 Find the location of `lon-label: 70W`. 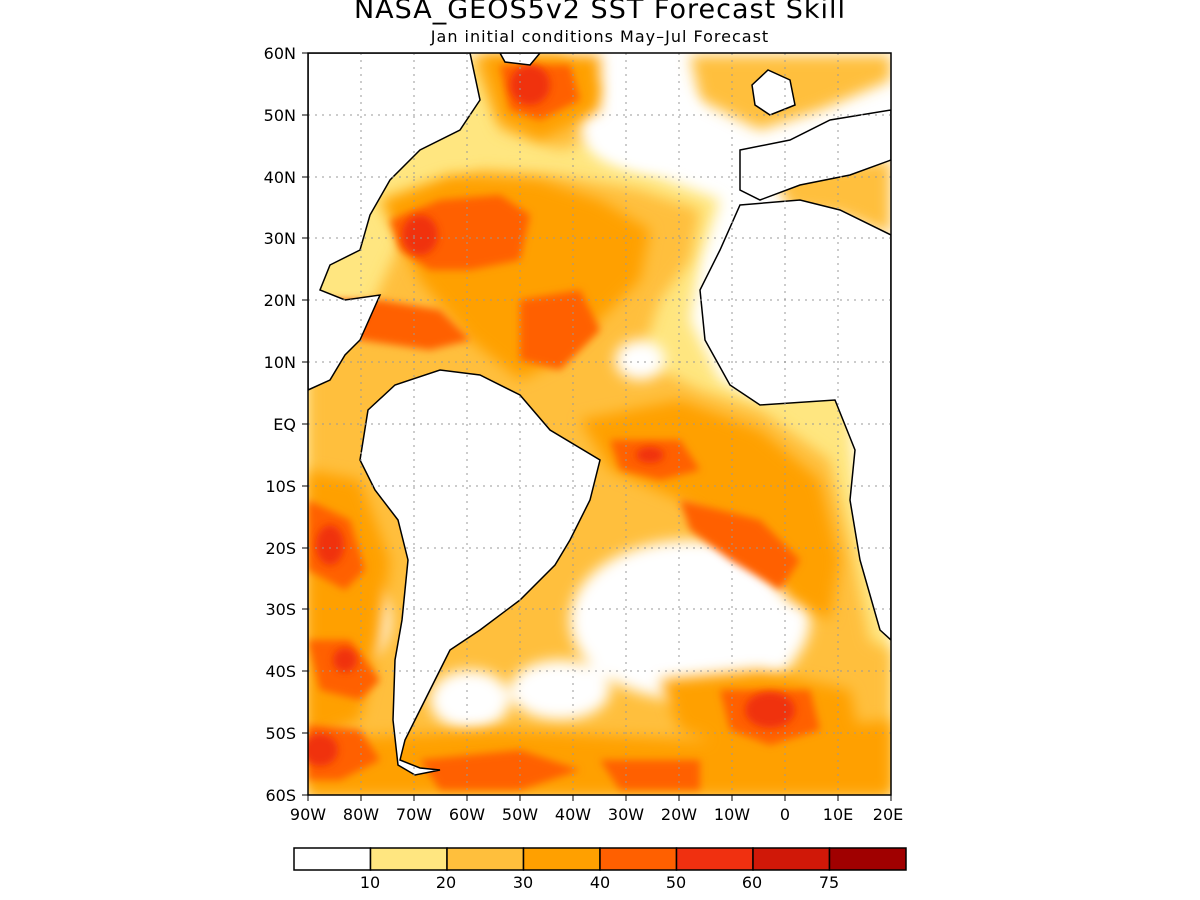

lon-label: 70W is located at coordinates (414, 814).